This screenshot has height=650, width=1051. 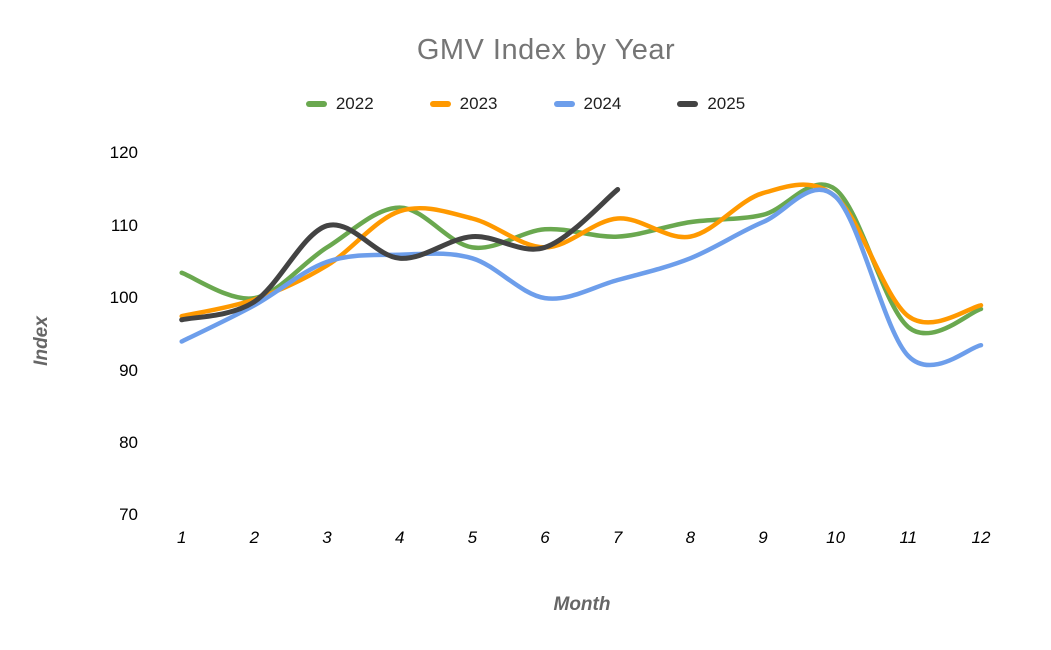 What do you see at coordinates (617, 537) in the screenshot?
I see `x-tick-label: 7` at bounding box center [617, 537].